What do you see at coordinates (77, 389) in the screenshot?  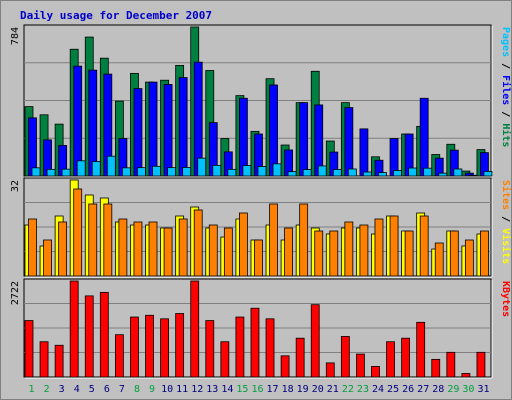 I see `day-label-4: 4` at bounding box center [77, 389].